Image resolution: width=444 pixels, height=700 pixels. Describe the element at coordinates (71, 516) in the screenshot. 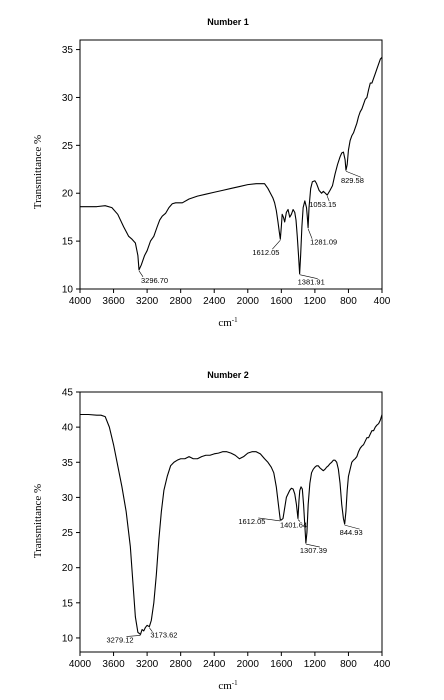

I see `y-axis-ticks: 10 15 20 25 30 35 40 45` at that location.